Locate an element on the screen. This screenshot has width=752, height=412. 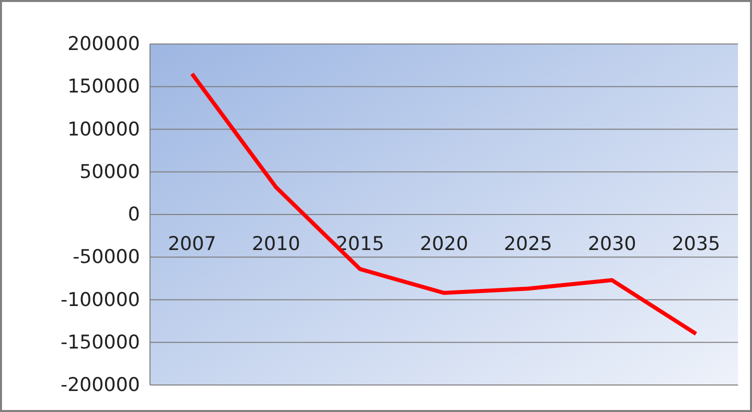
x-tick-label: 2025 is located at coordinates (528, 243).